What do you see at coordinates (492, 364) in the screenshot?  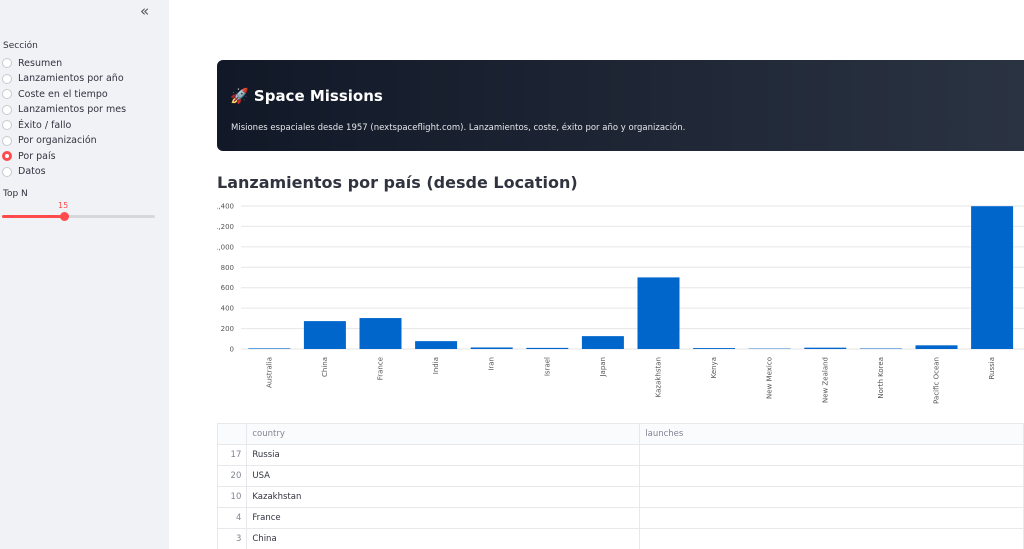 I see `x-tick-label: Iran` at bounding box center [492, 364].